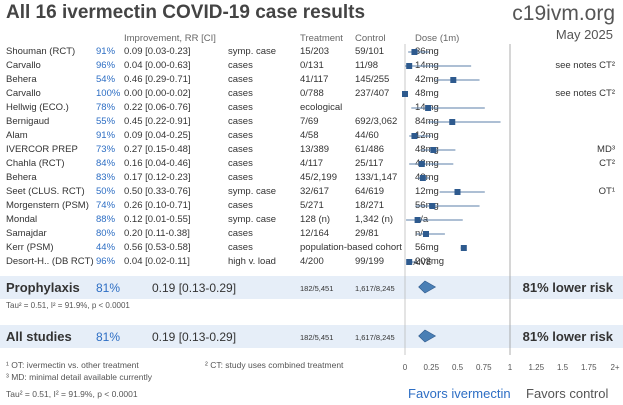 This screenshot has width=623, height=405. I want to click on study-improvement: 50%, so click(106, 191).